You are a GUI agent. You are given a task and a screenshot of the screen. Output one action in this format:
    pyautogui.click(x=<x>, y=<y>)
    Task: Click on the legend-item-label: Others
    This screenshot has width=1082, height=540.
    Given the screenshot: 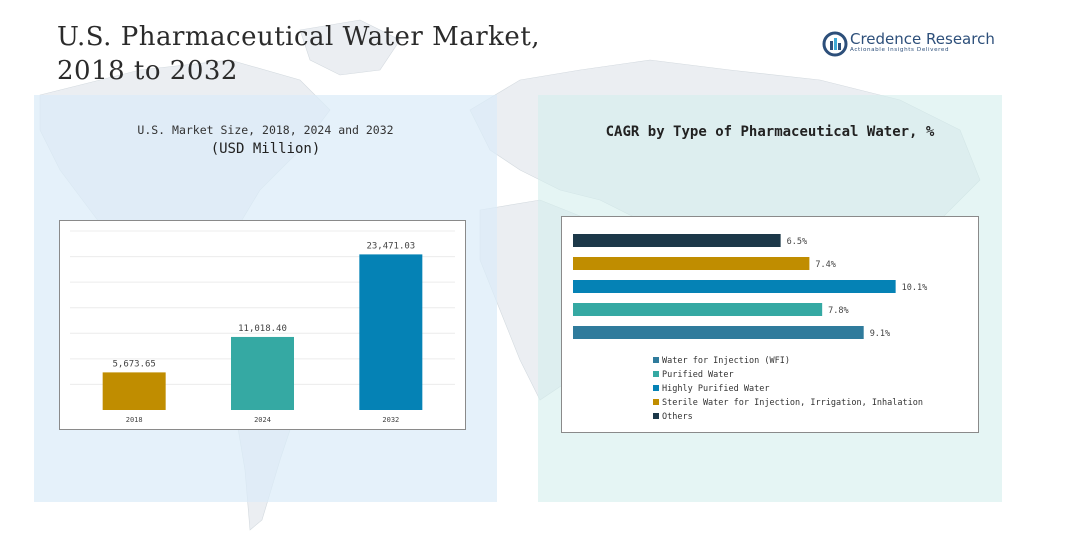 What is the action you would take?
    pyautogui.click(x=677, y=417)
    